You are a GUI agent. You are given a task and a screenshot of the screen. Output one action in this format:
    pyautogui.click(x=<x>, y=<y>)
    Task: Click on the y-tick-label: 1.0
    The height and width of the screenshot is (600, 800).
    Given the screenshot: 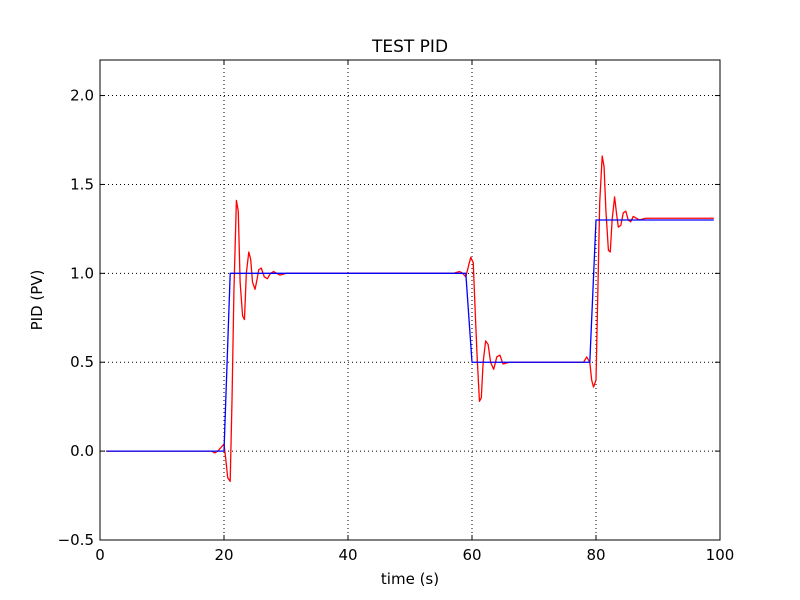 What is the action you would take?
    pyautogui.click(x=82, y=273)
    